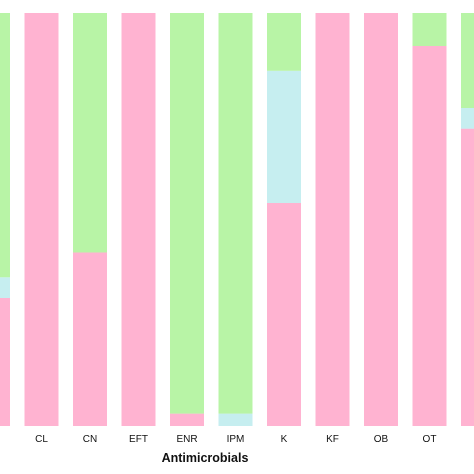 The image size is (474, 474). I want to click on x-tick-label: KF, so click(332, 439).